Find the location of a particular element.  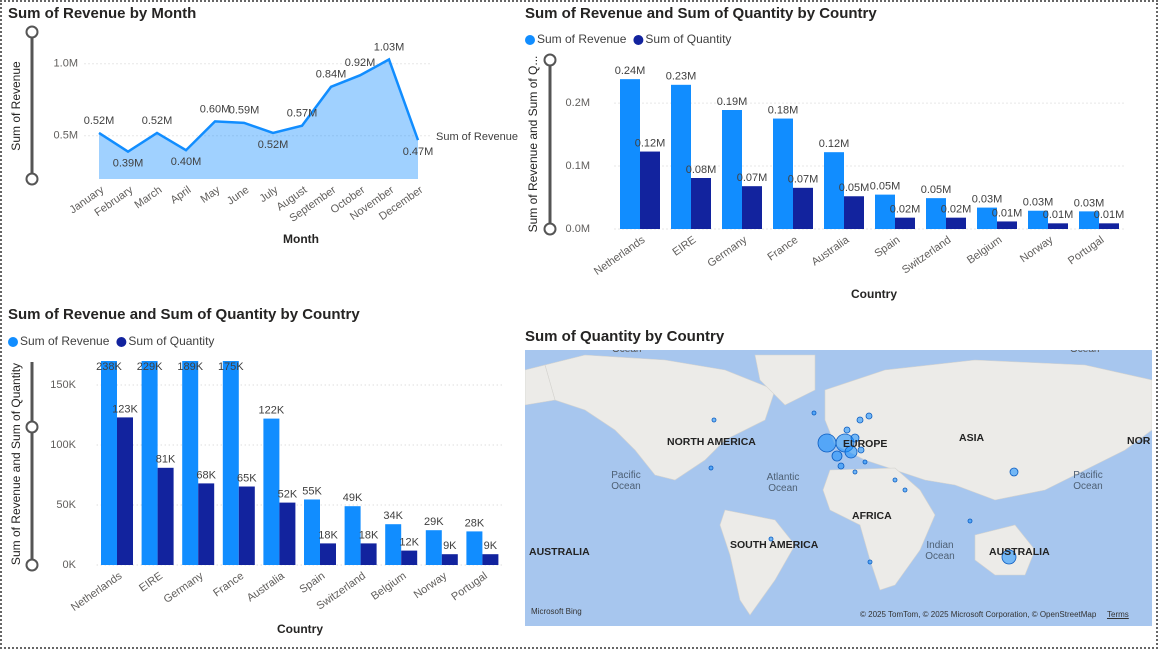

map-label: NOR is located at coordinates (1139, 441).